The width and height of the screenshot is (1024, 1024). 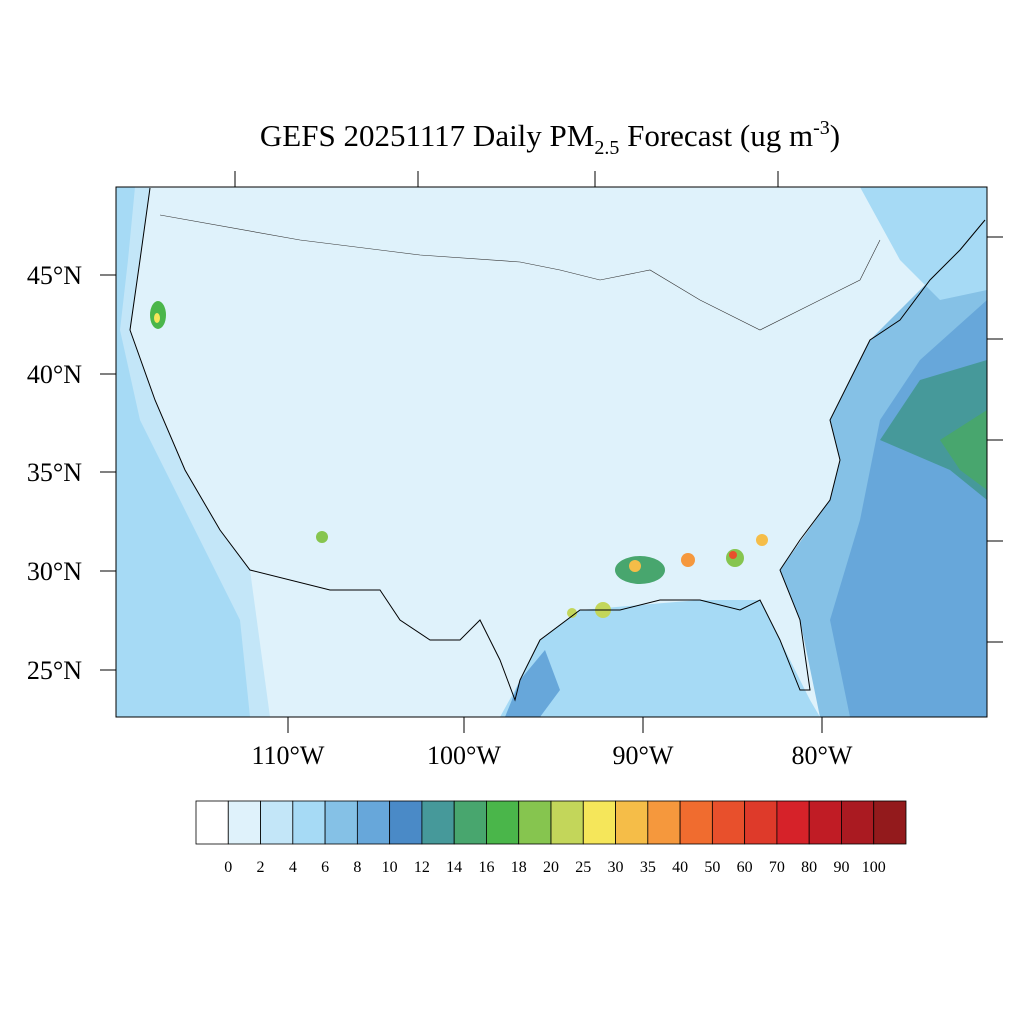 What do you see at coordinates (54, 670) in the screenshot?
I see `lat-label: 25°N` at bounding box center [54, 670].